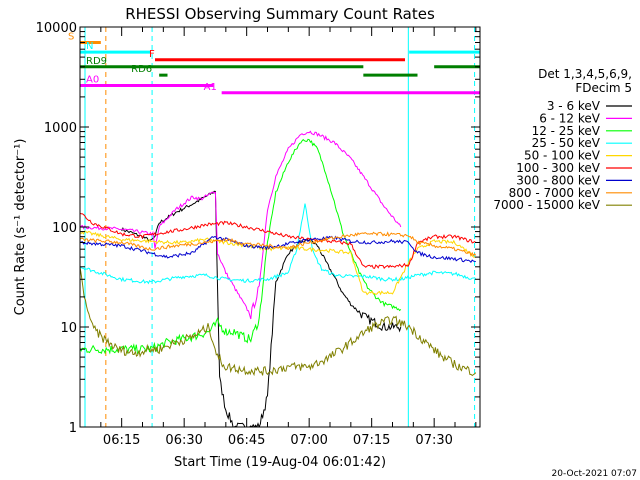  Describe the element at coordinates (562, 156) in the screenshot. I see `legend-label-4: 50 - 100 keV` at that location.